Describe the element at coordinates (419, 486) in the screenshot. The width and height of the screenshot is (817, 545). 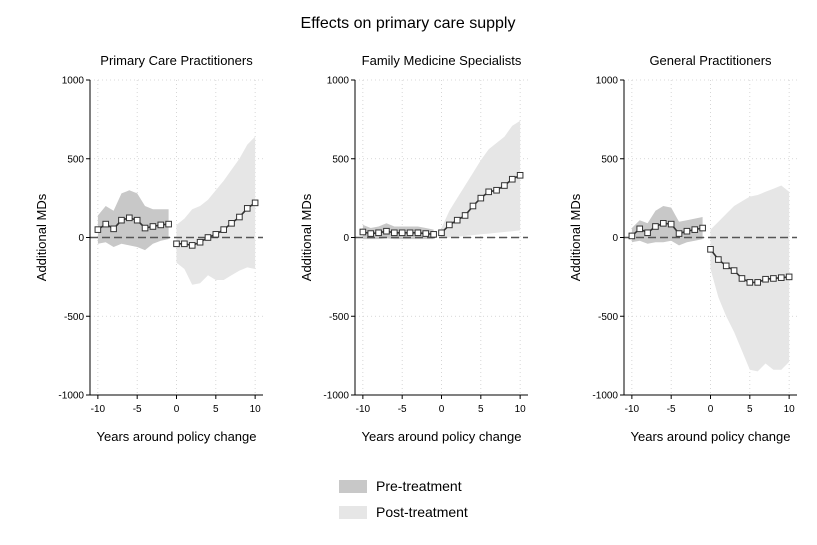
I see `legend-label: Pre-treatment` at that location.